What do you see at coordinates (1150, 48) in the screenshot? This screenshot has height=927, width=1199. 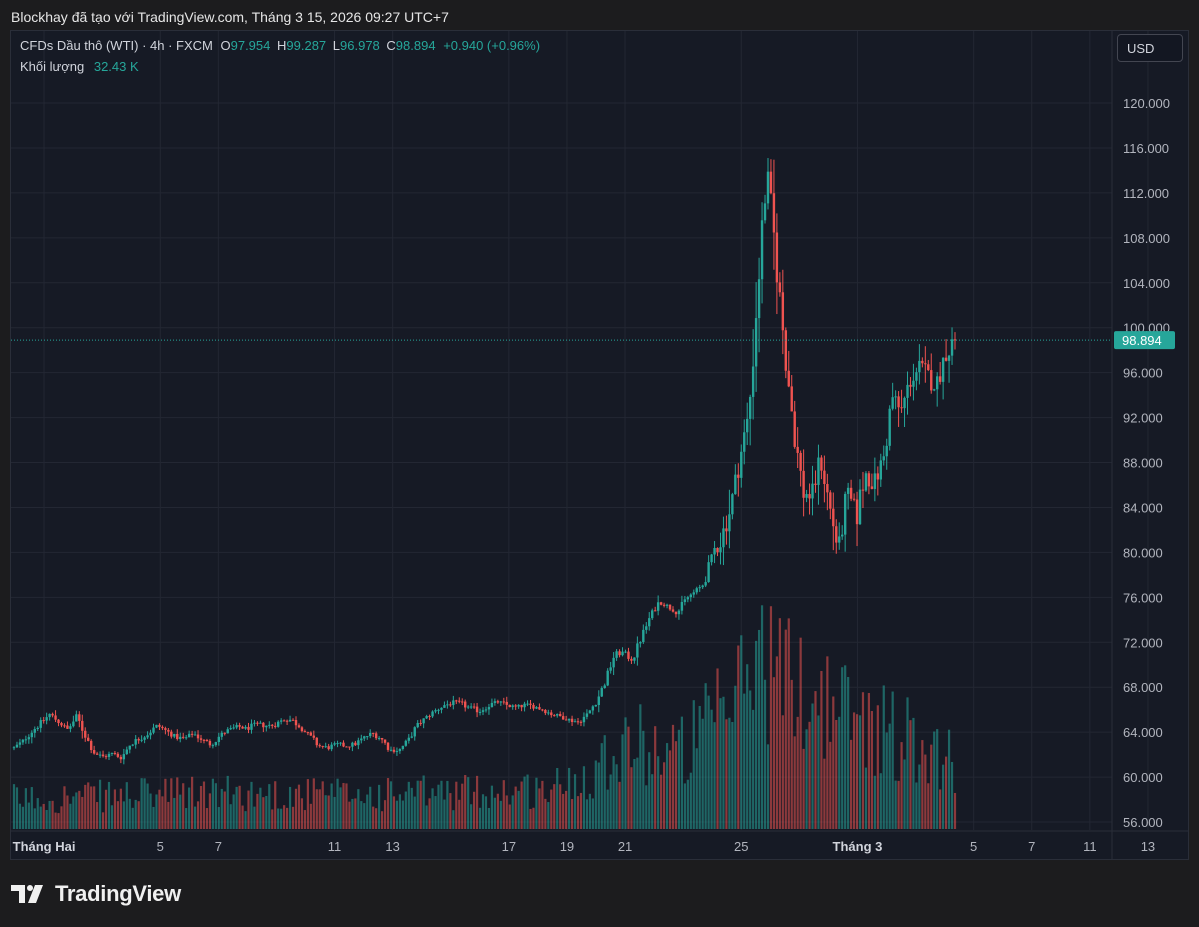 I see `currency-button: USD` at bounding box center [1150, 48].